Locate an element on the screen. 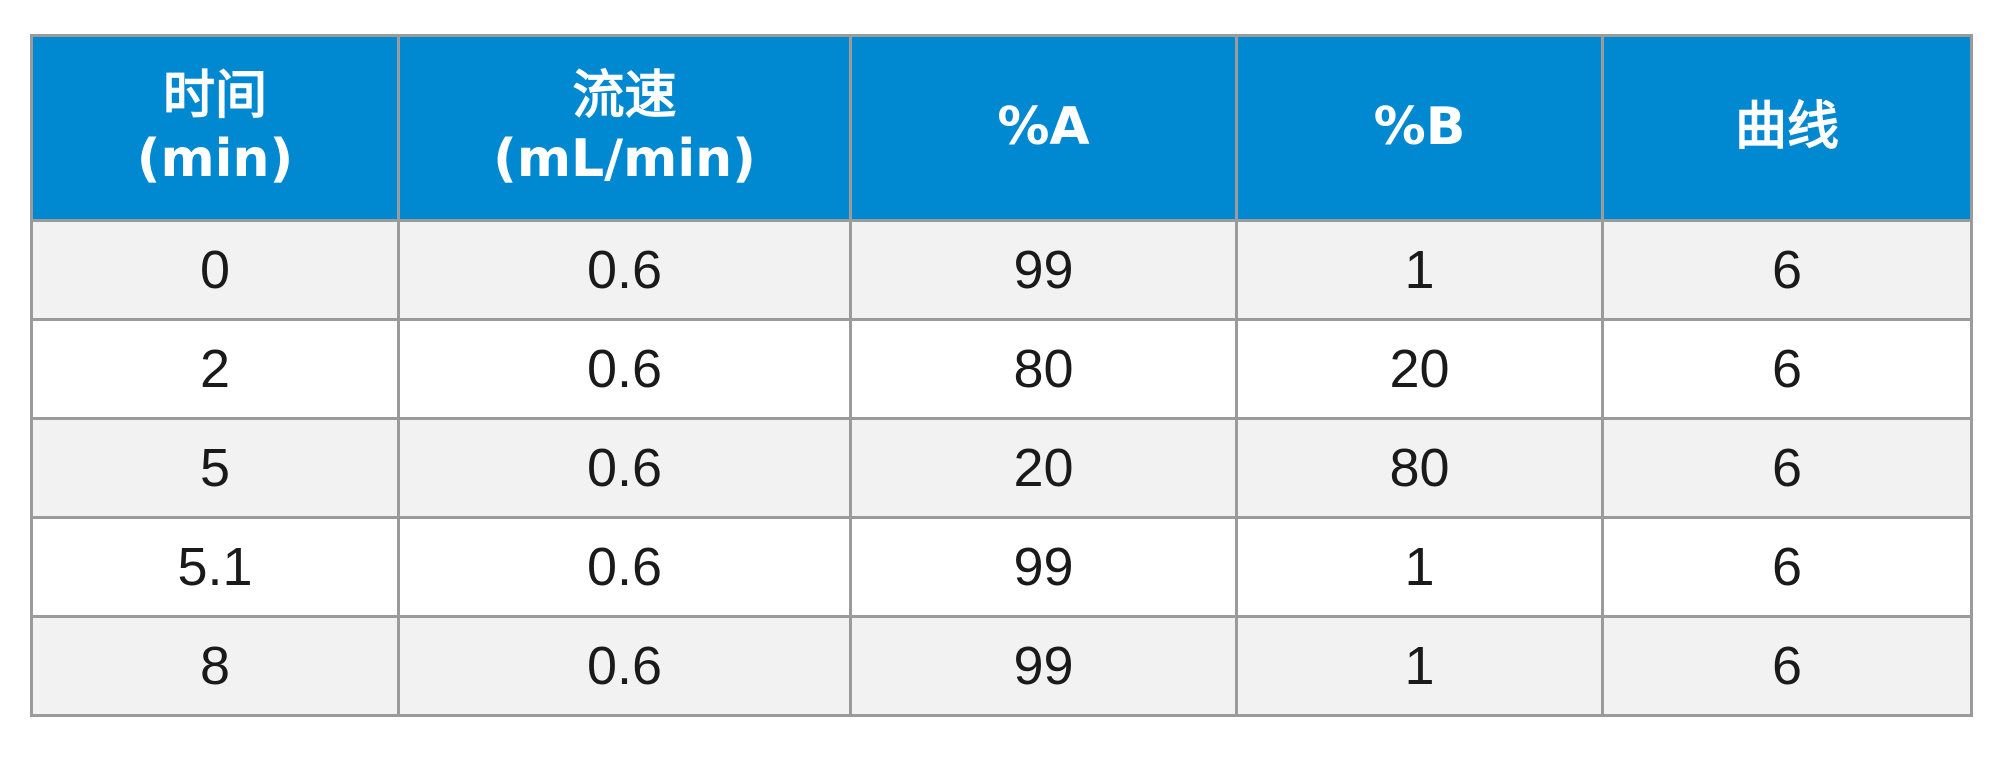 The height and width of the screenshot is (767, 2000). header-curve-label: 曲线 is located at coordinates (1786, 127).